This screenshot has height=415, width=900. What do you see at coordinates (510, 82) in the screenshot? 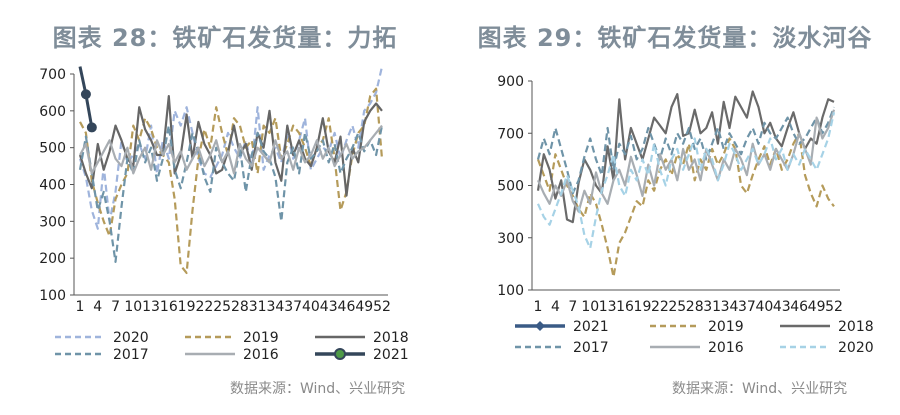
I see `y-tick-label: 900` at bounding box center [510, 82].